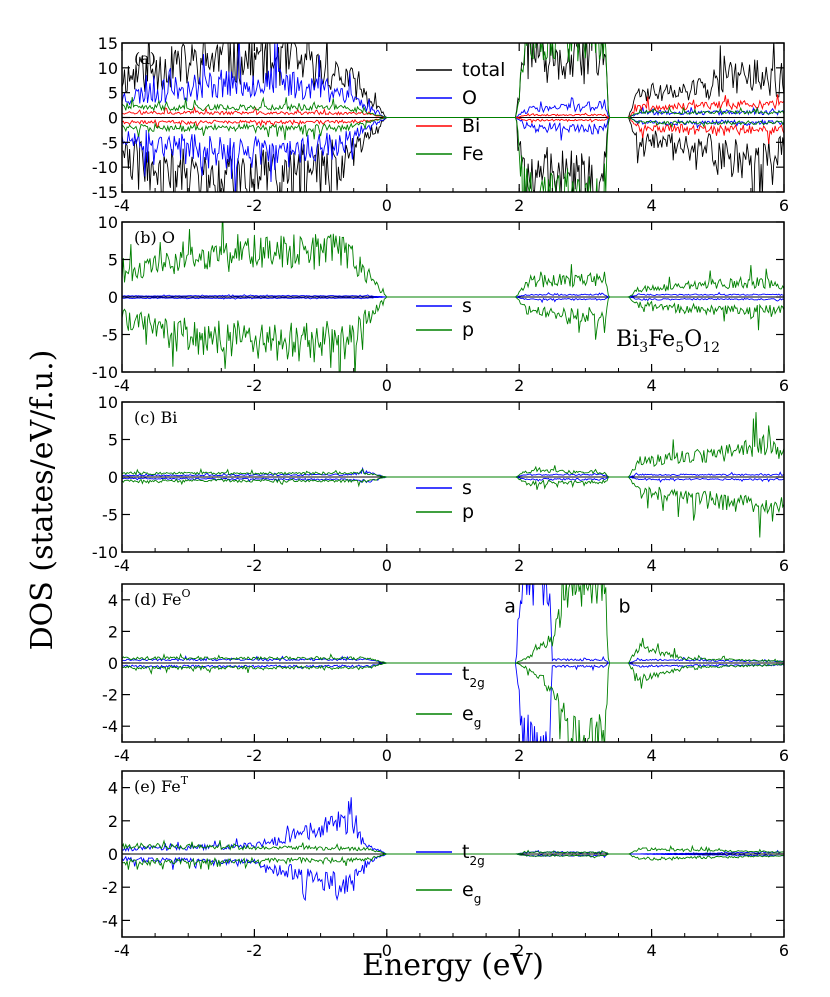 This screenshot has width=830, height=997. I want to click on series-O-spin-up, so click(453, 80).